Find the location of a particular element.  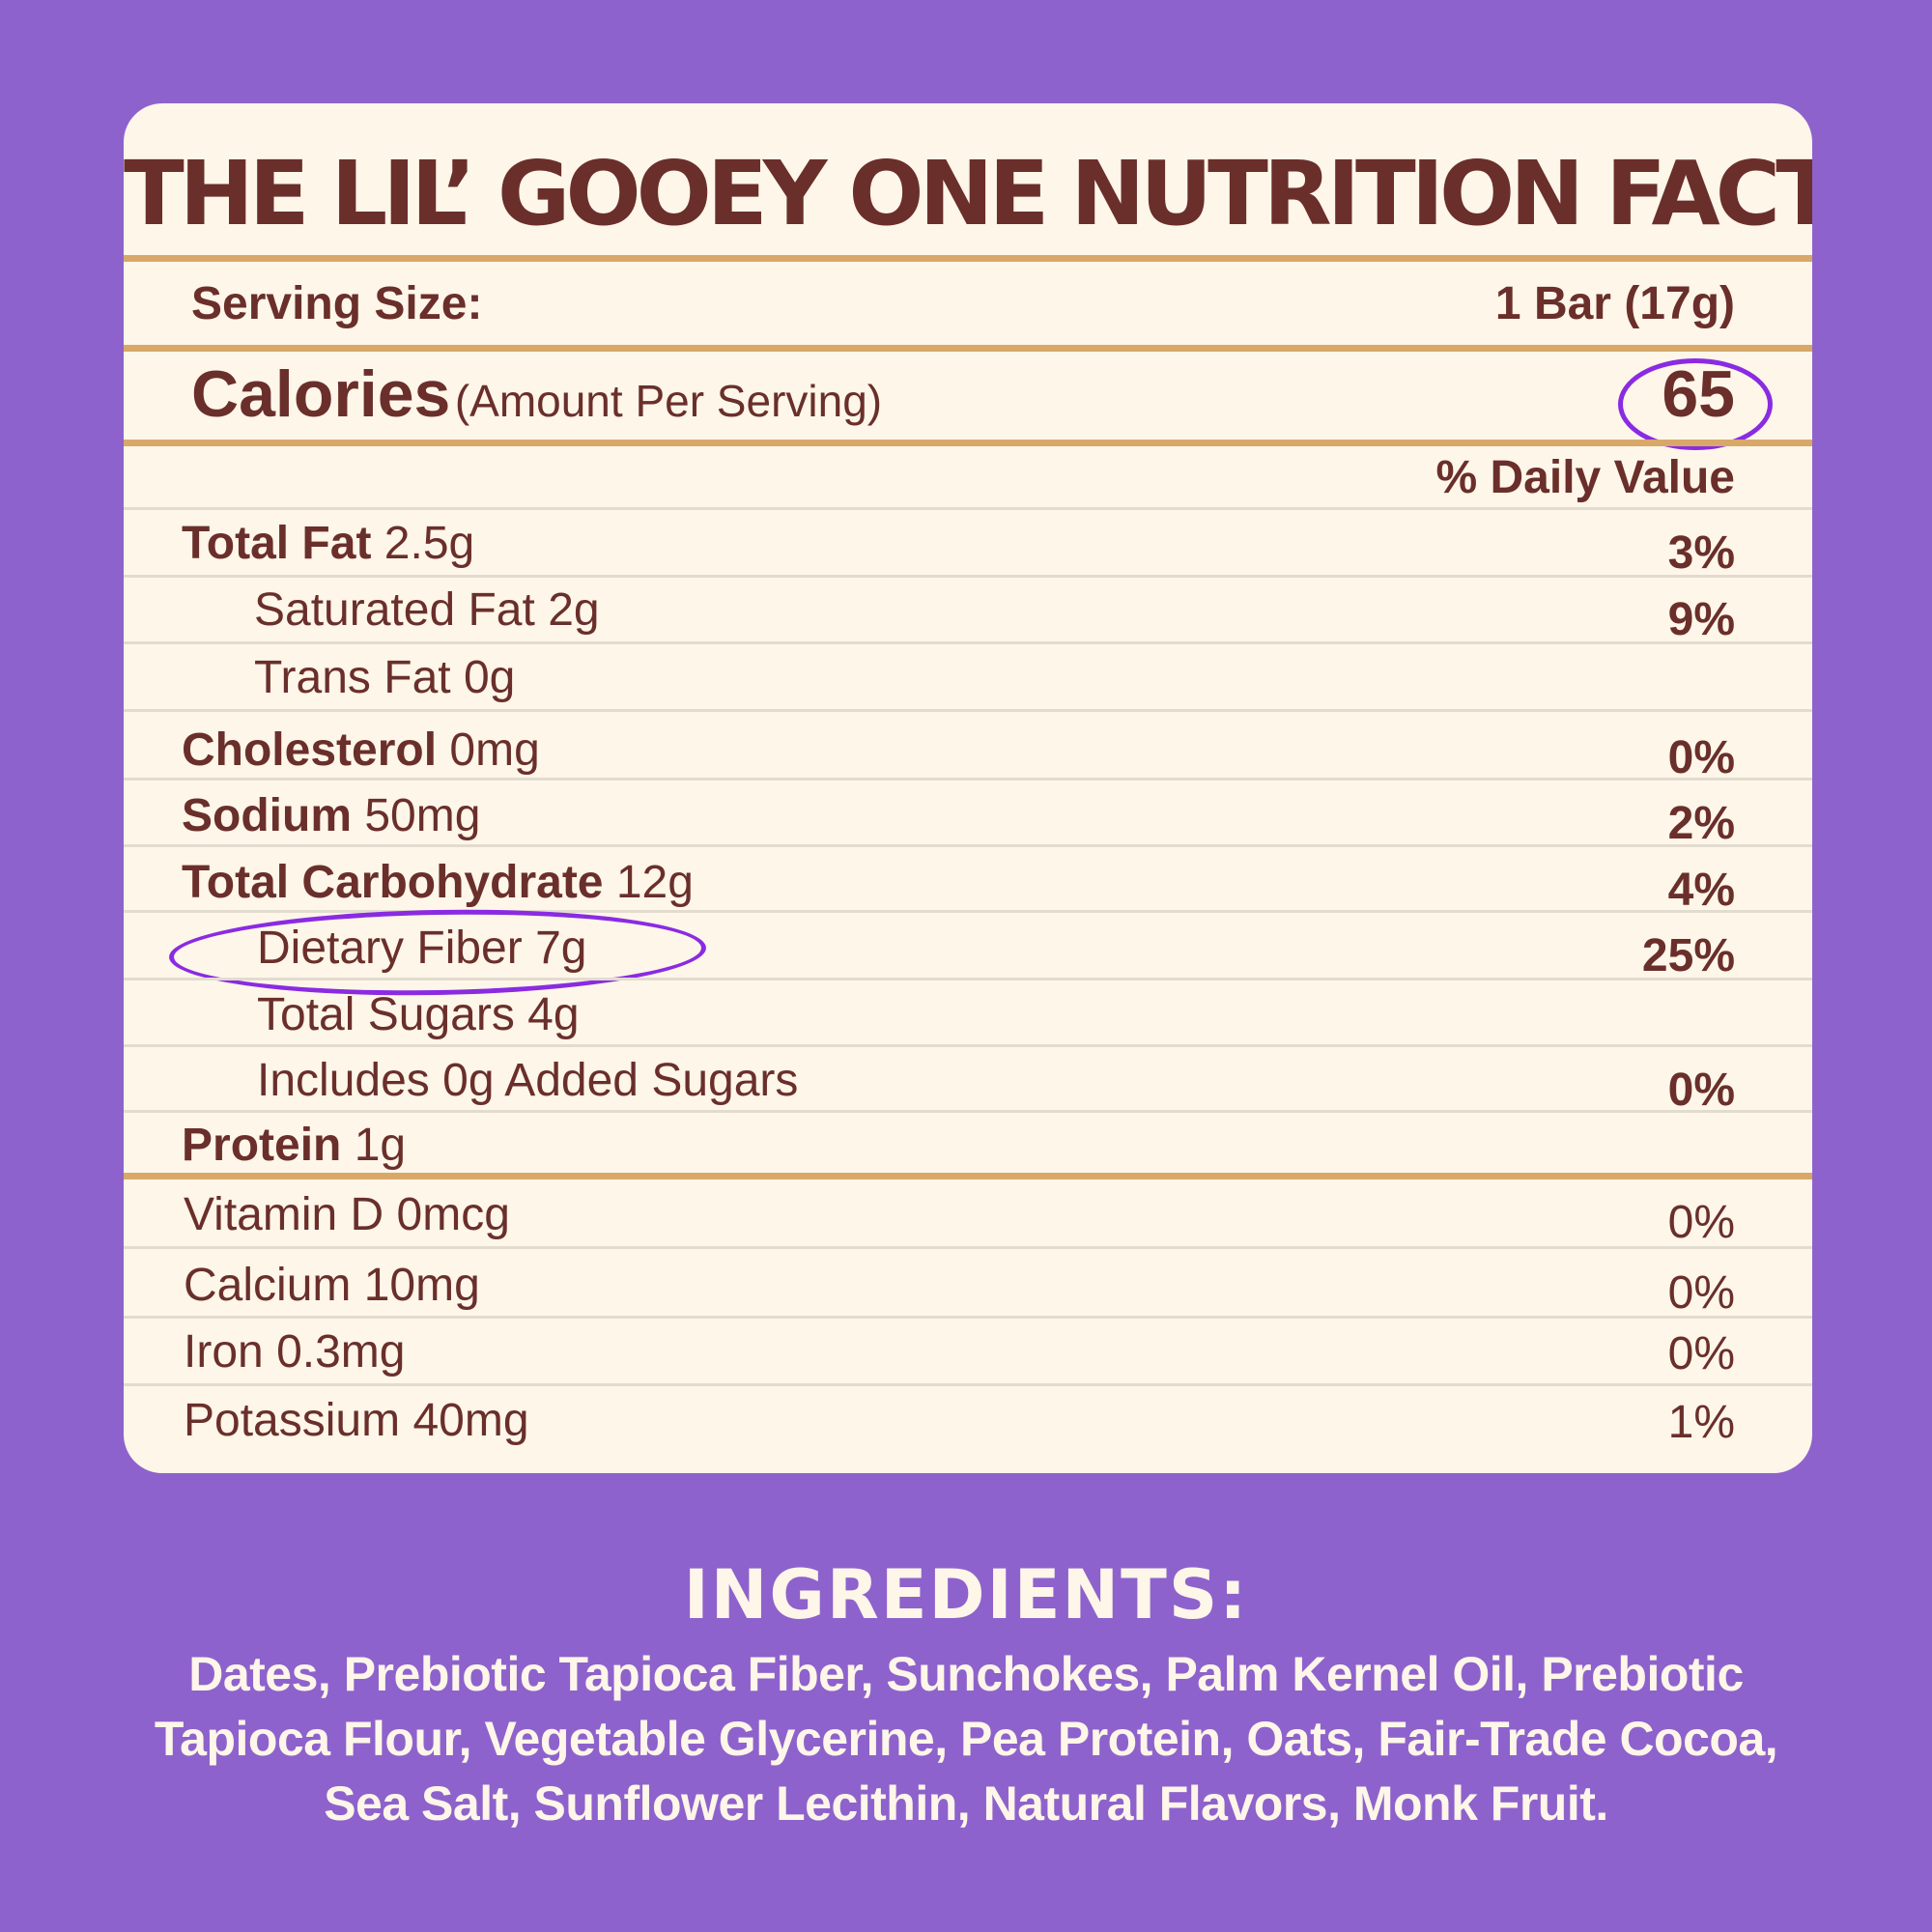

nutrient-dv: 9% is located at coordinates (1701, 619).